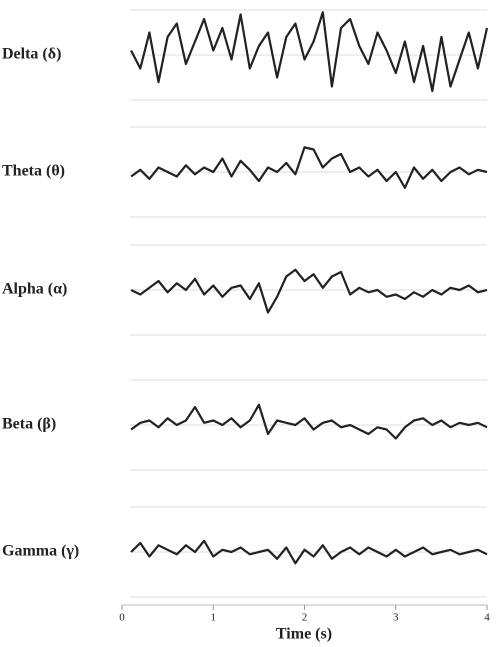 Image resolution: width=496 pixels, height=647 pixels. Describe the element at coordinates (33, 171) in the screenshot. I see `series-label: Theta (θ)` at that location.